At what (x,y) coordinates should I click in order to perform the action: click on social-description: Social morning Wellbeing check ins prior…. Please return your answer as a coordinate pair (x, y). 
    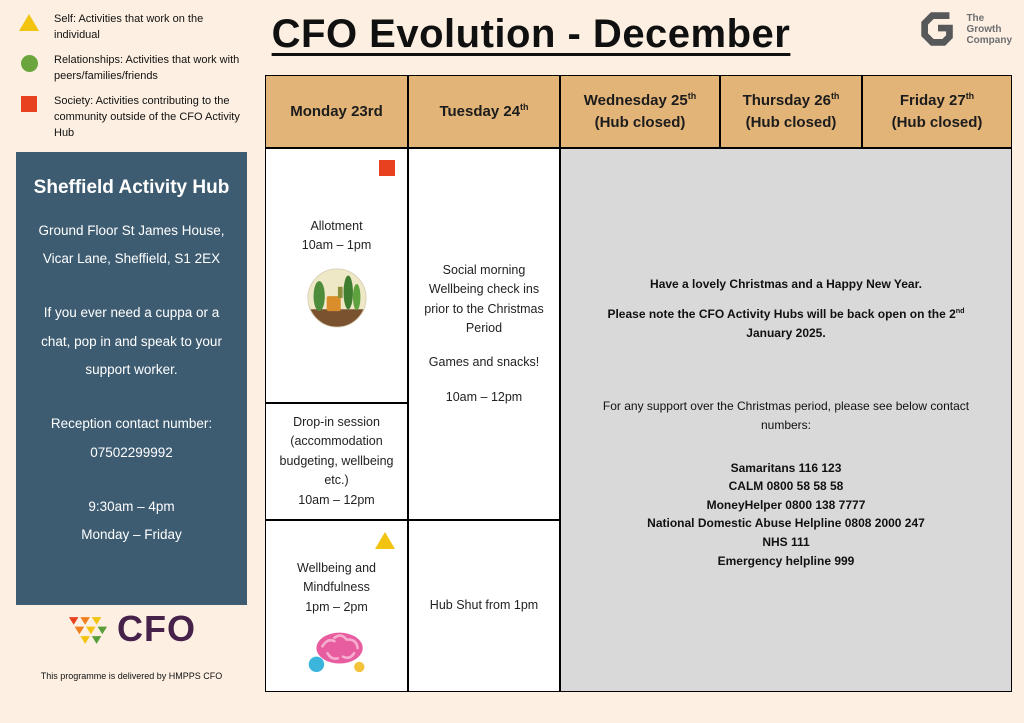
    Looking at the image, I should click on (484, 298).